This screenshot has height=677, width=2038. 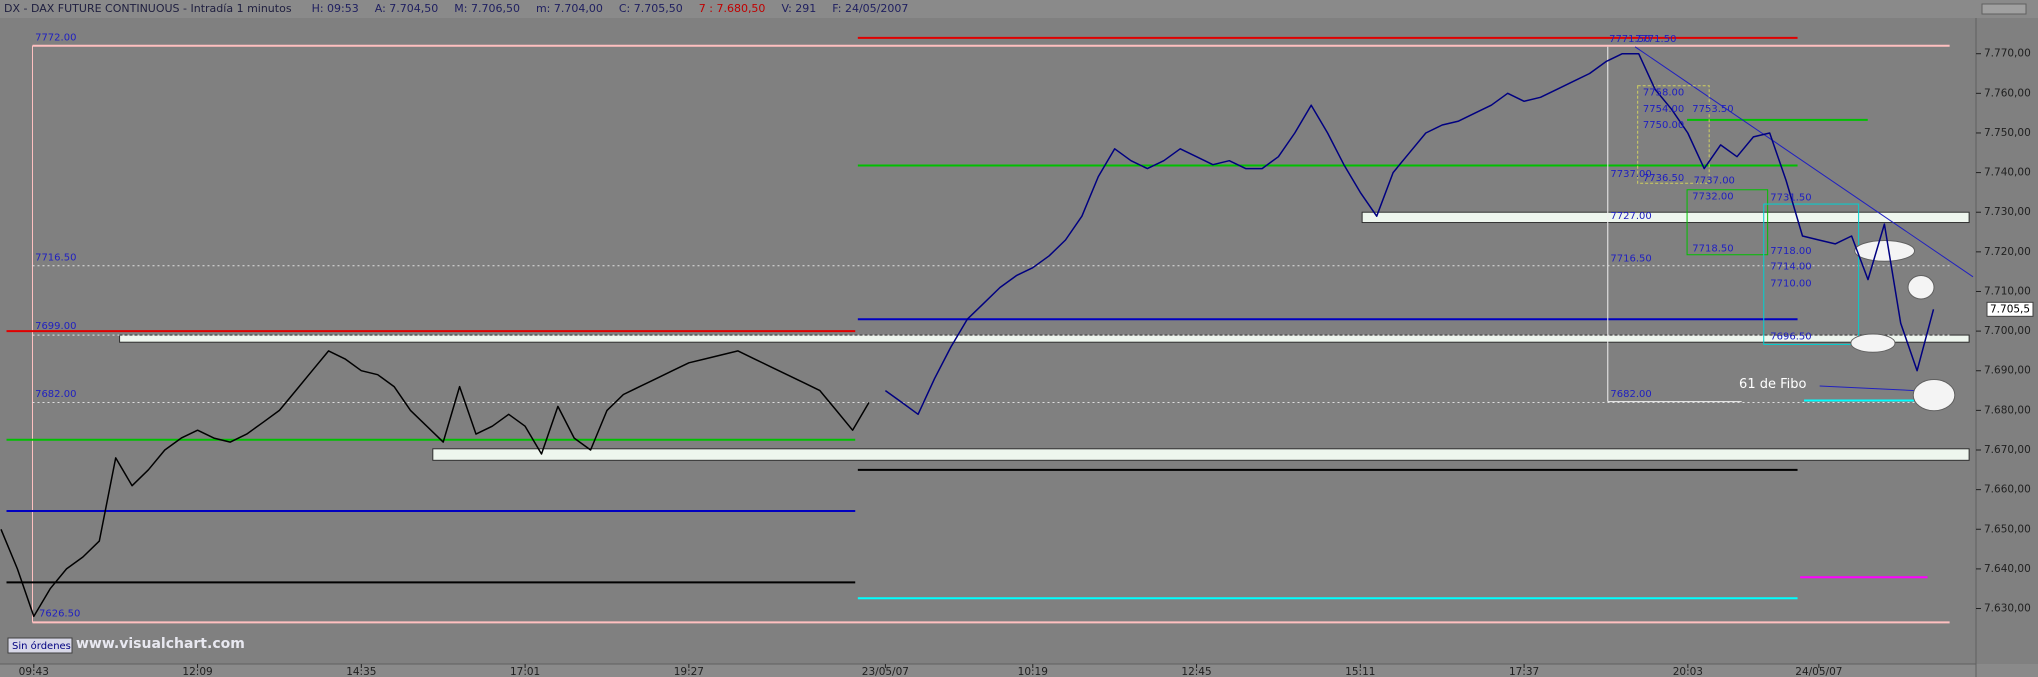 What do you see at coordinates (487, 8) in the screenshot?
I see `header-field: M: 7.706,50` at bounding box center [487, 8].